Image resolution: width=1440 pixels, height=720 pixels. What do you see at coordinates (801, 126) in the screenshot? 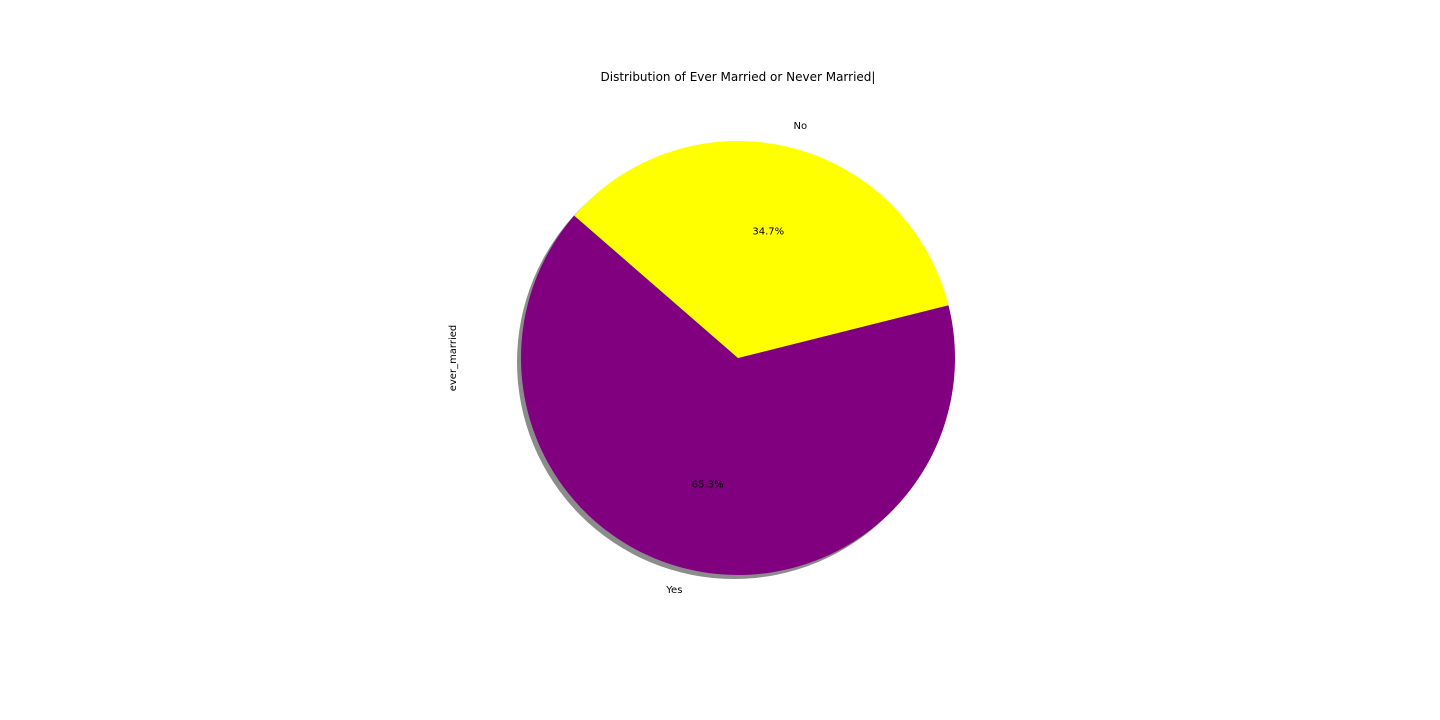
I see `slice-label-no: No` at bounding box center [801, 126].